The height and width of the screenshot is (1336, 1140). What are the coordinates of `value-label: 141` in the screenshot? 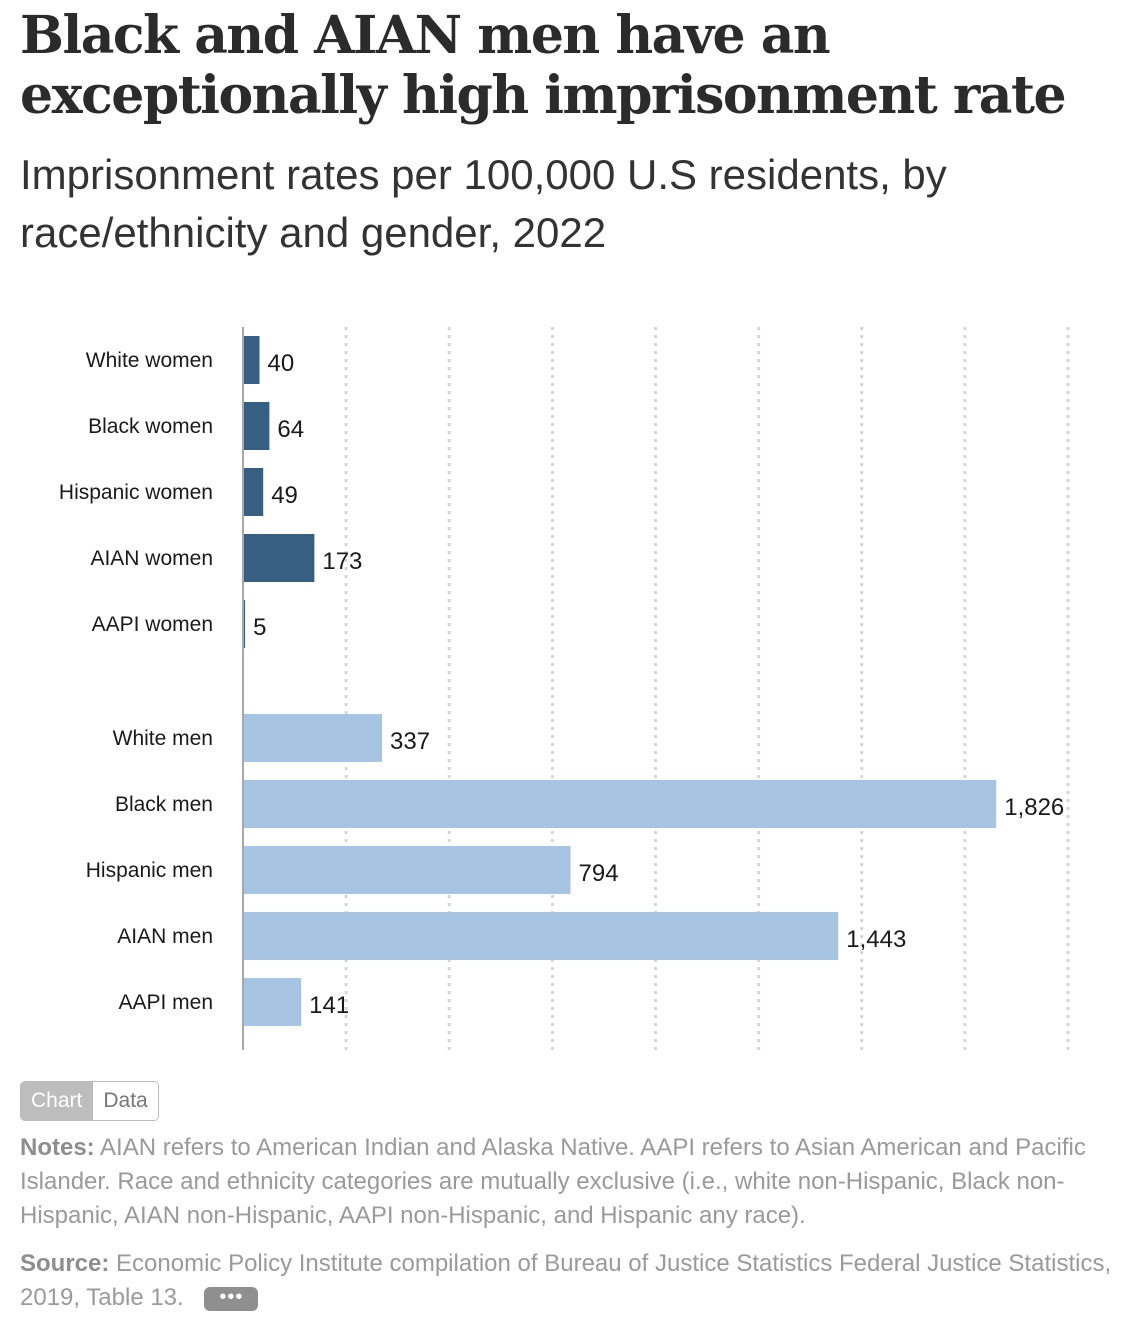 It's located at (329, 1005).